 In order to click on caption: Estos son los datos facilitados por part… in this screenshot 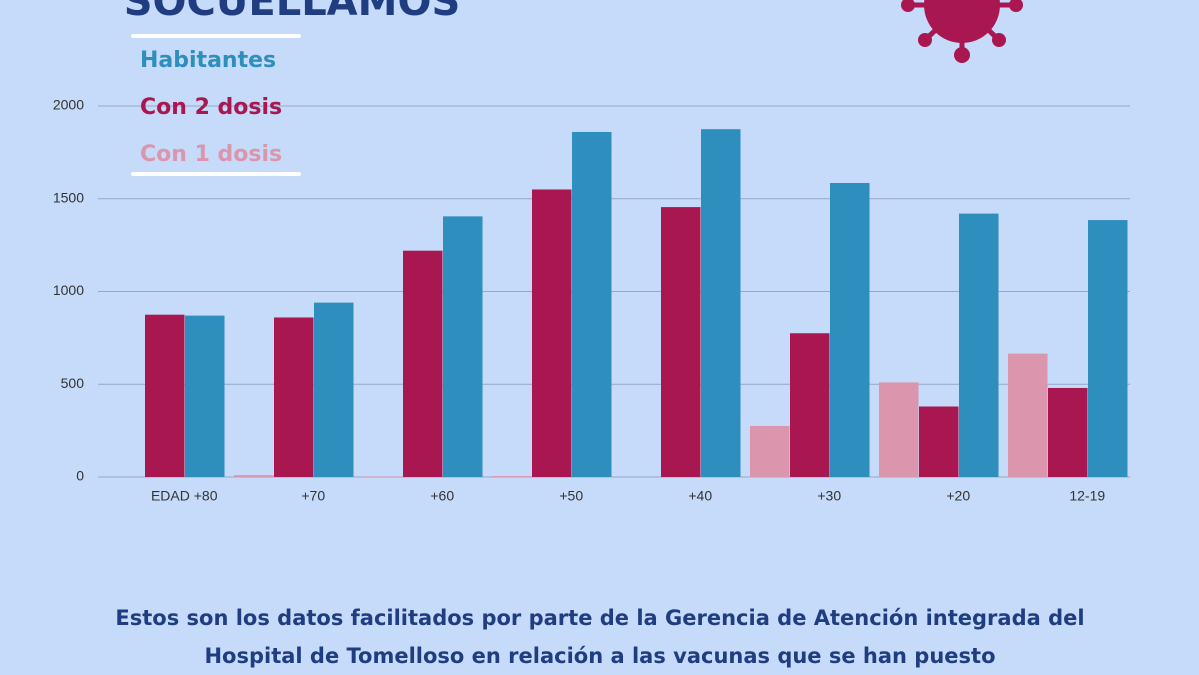, I will do `click(599, 637)`.